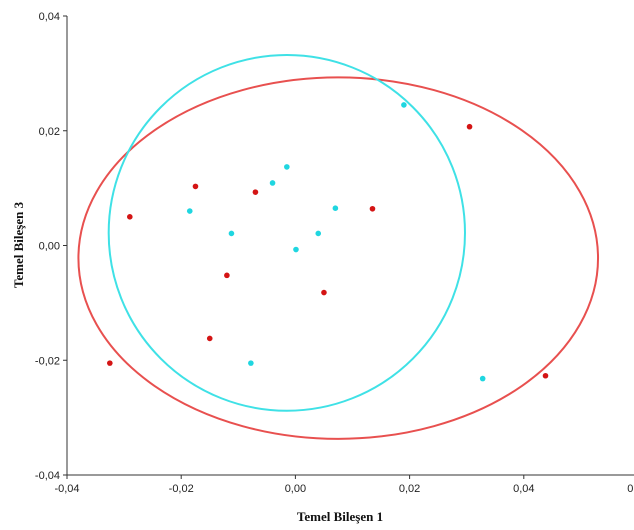  What do you see at coordinates (18, 244) in the screenshot?
I see `y-axis-title: Temel Bileşen 3` at bounding box center [18, 244].